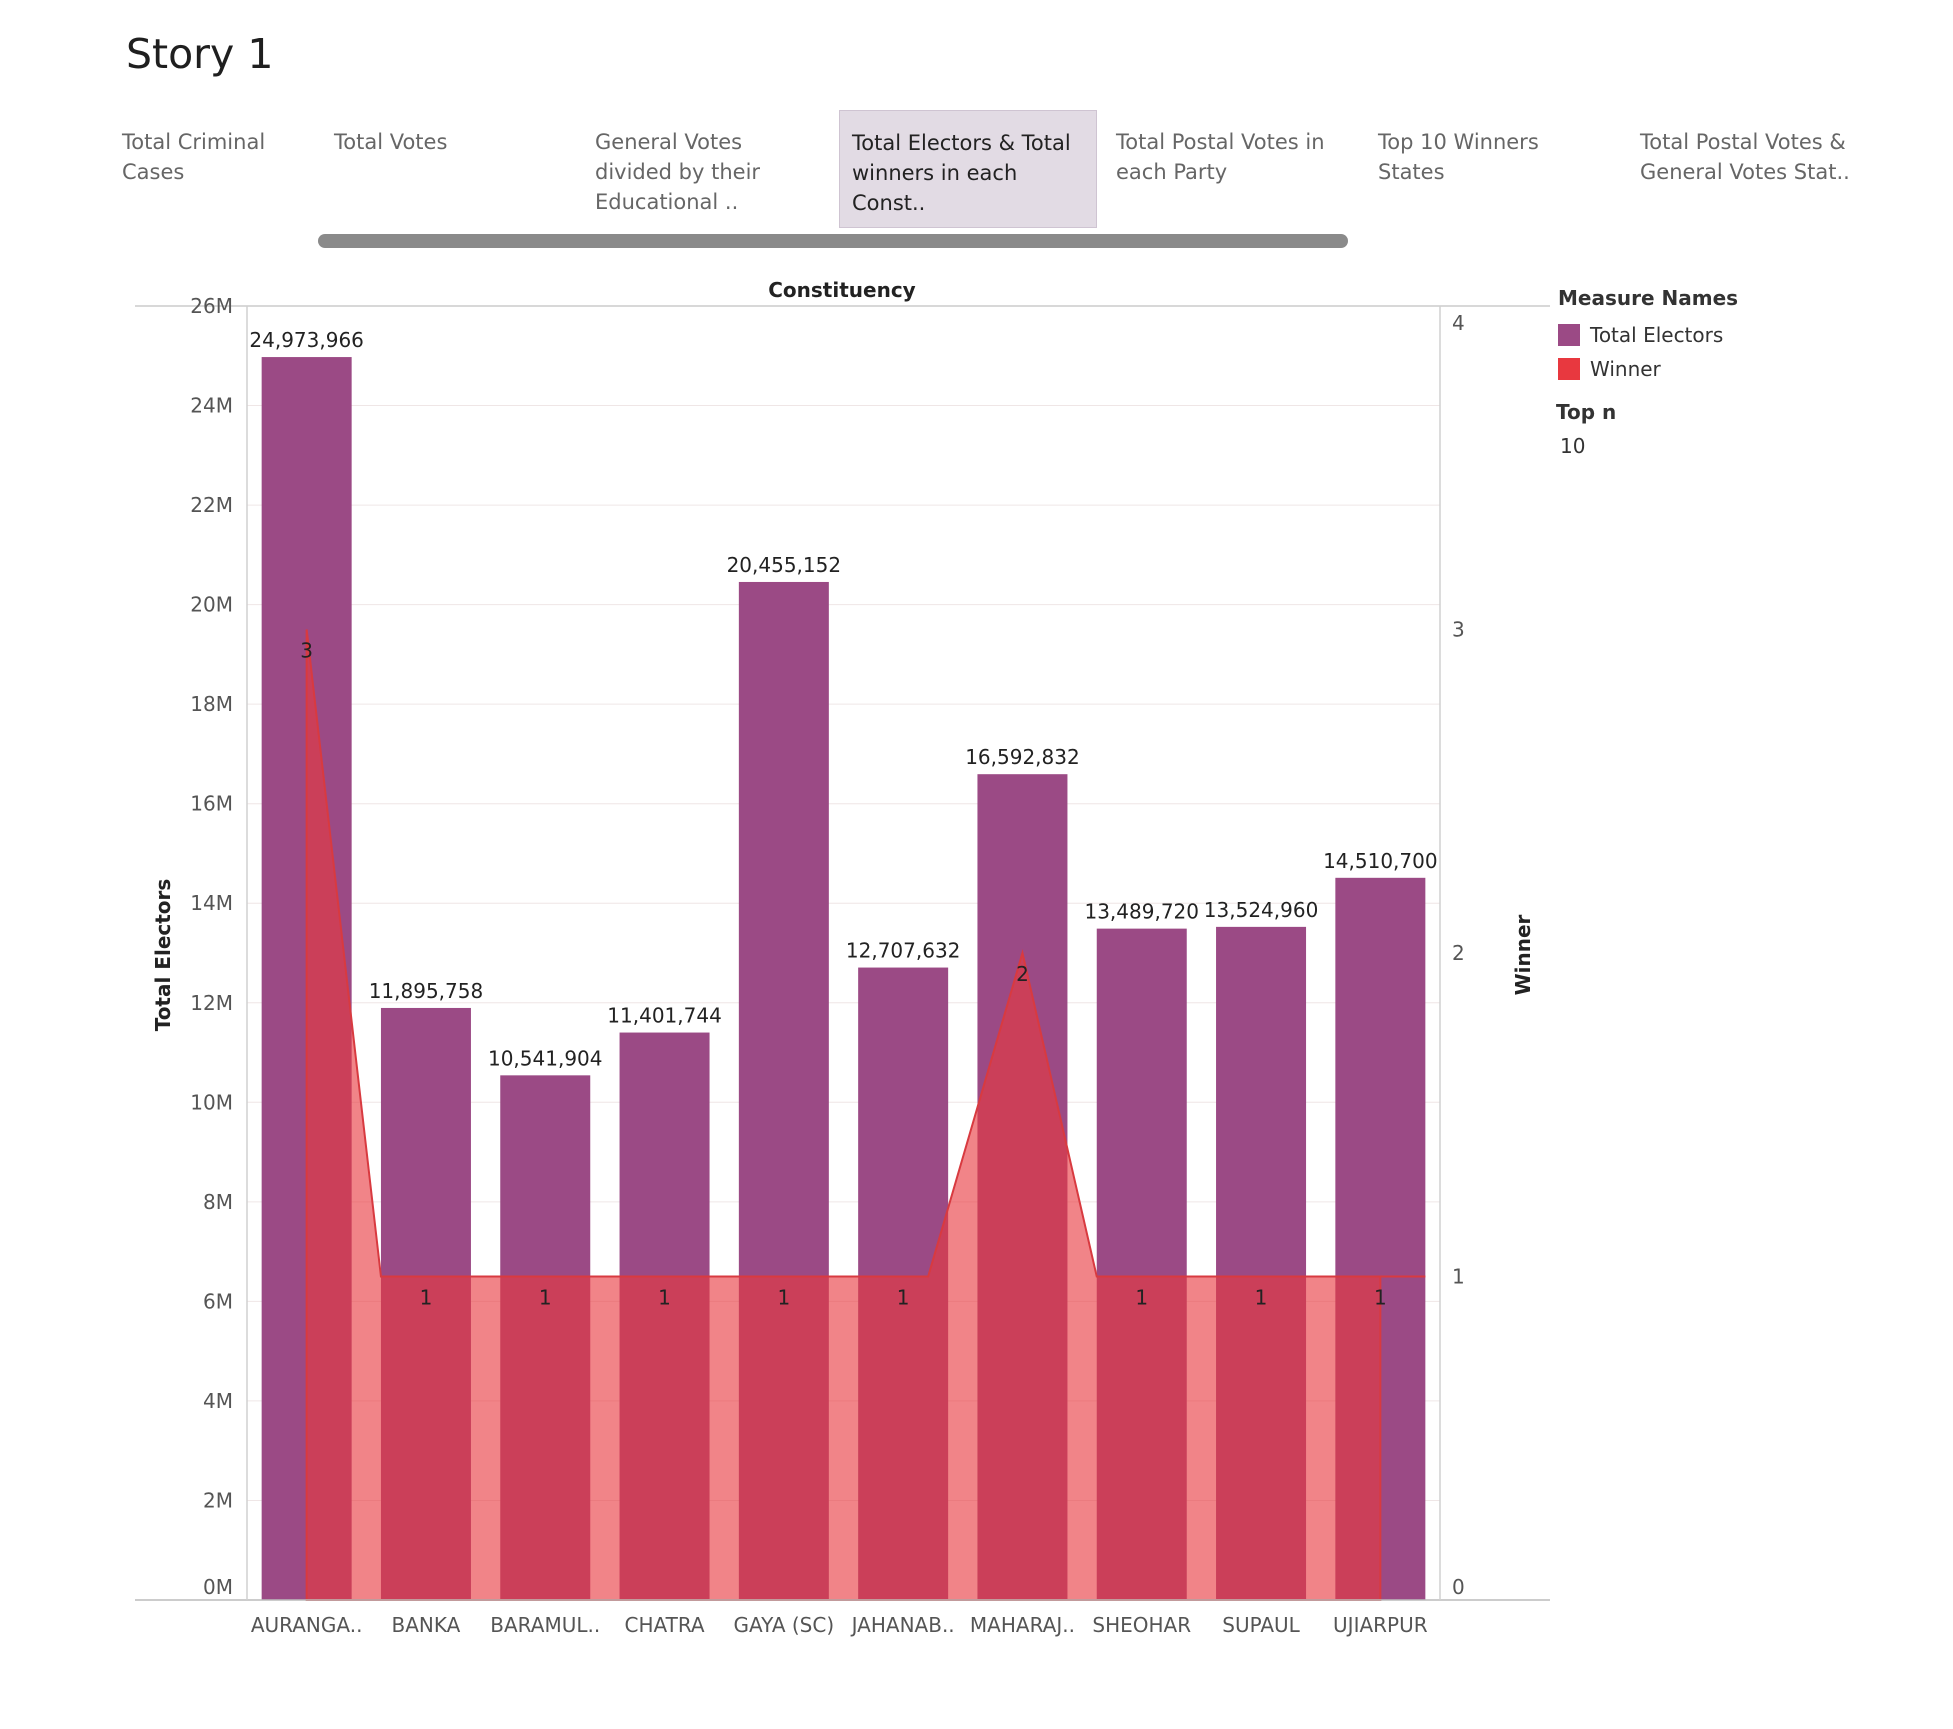 The image size is (1953, 1729). Describe the element at coordinates (1625, 369) in the screenshot. I see `legend-label-winner: Winner` at that location.